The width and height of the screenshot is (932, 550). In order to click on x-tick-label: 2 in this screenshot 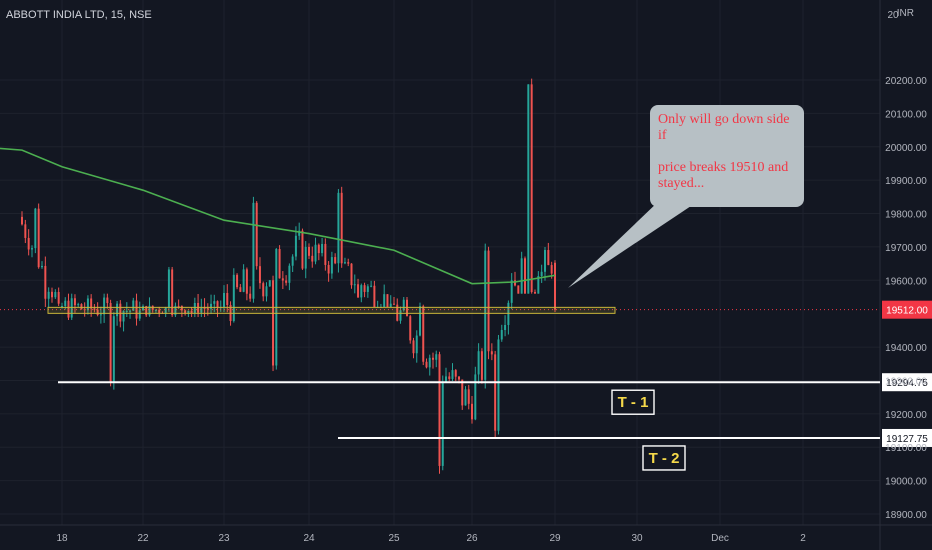, I will do `click(803, 538)`.